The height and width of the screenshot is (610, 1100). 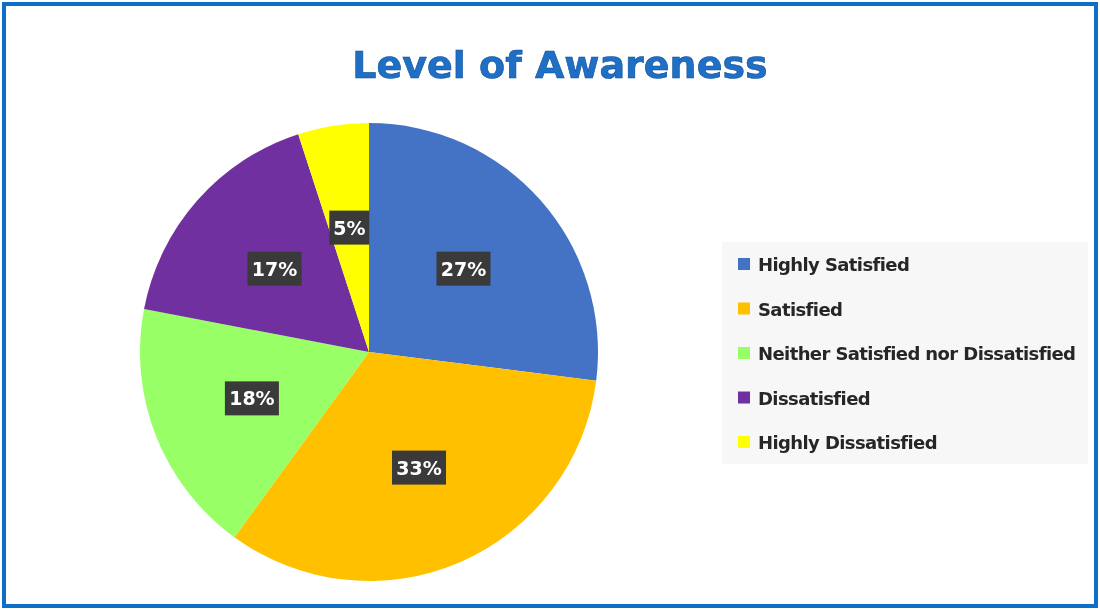 What do you see at coordinates (834, 264) in the screenshot?
I see `legend-label: Highly Satisfied` at bounding box center [834, 264].